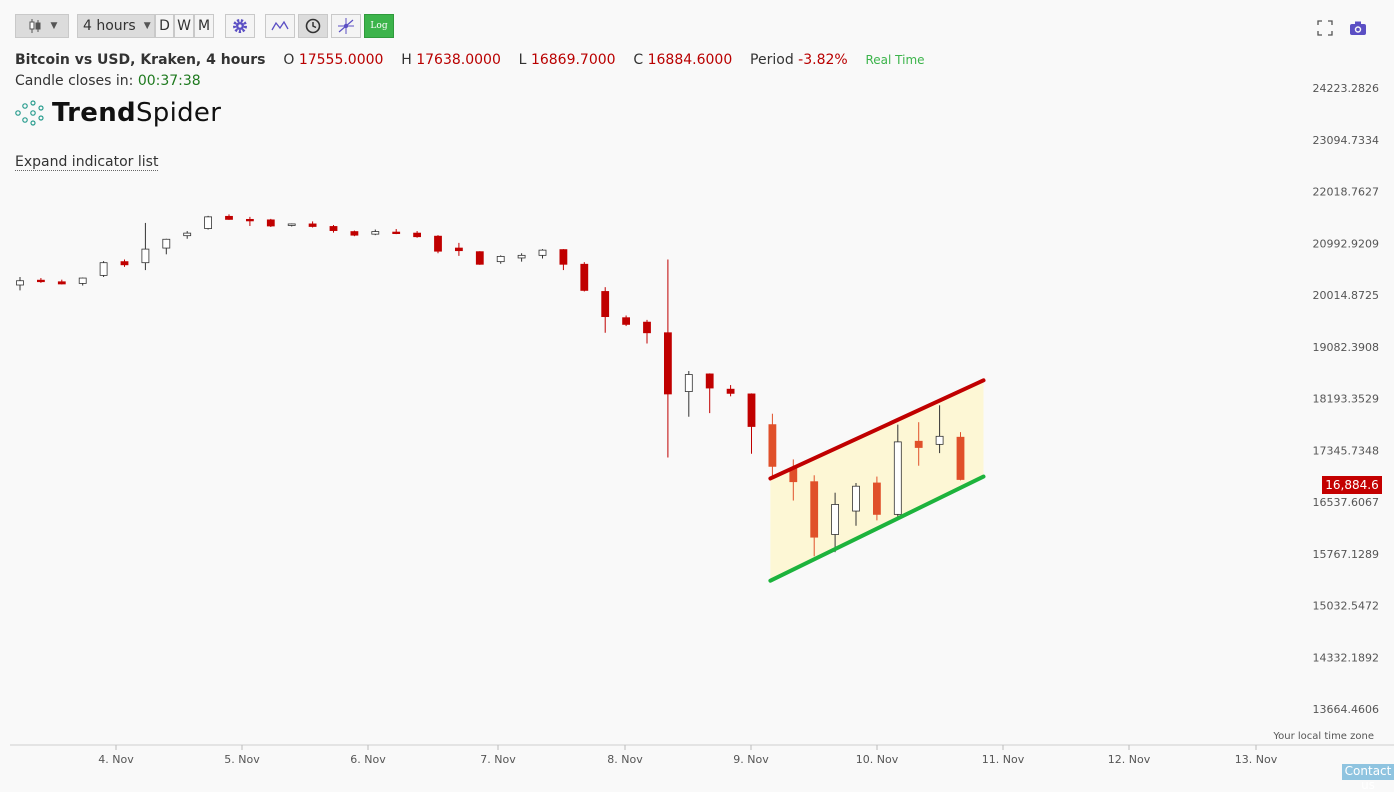 Image resolution: width=1394 pixels, height=792 pixels. Describe the element at coordinates (1346, 399) in the screenshot. I see `y-tick-label: 18193.3529` at that location.